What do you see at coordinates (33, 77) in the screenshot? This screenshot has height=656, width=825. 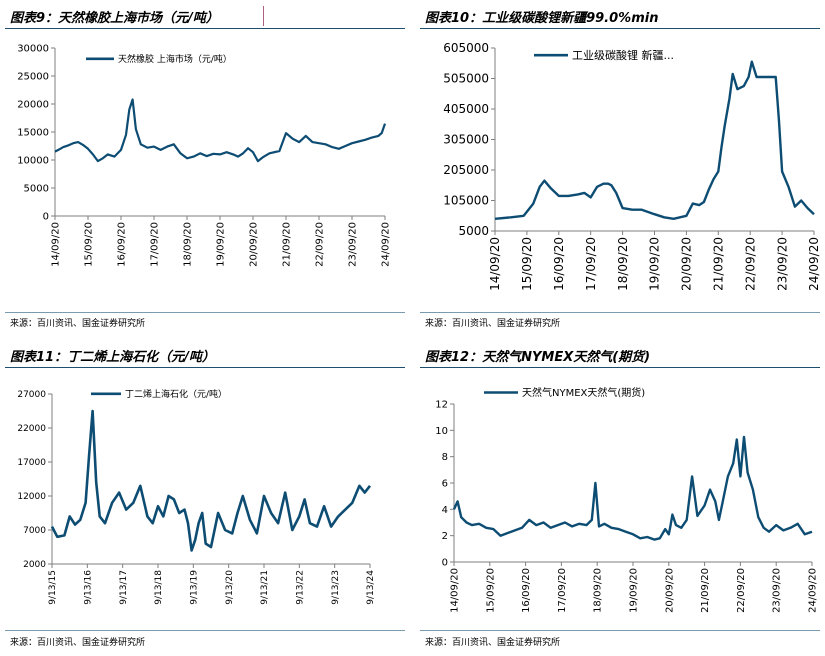 I see `y-tick-label: 25000` at bounding box center [33, 77].